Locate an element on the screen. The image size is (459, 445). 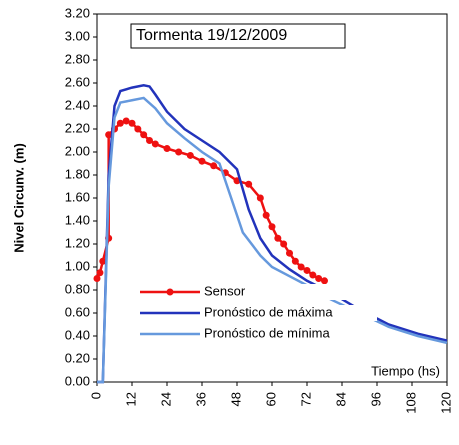
x-tick-label: 12 is located at coordinates (130, 399).